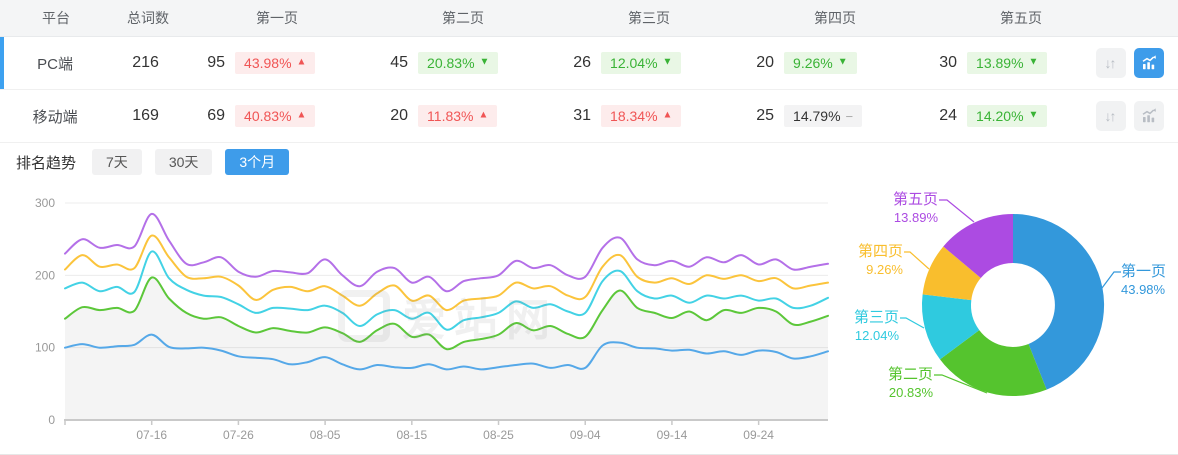 The height and width of the screenshot is (455, 1178). What do you see at coordinates (948, 62) in the screenshot?
I see `page-count: 30` at bounding box center [948, 62].